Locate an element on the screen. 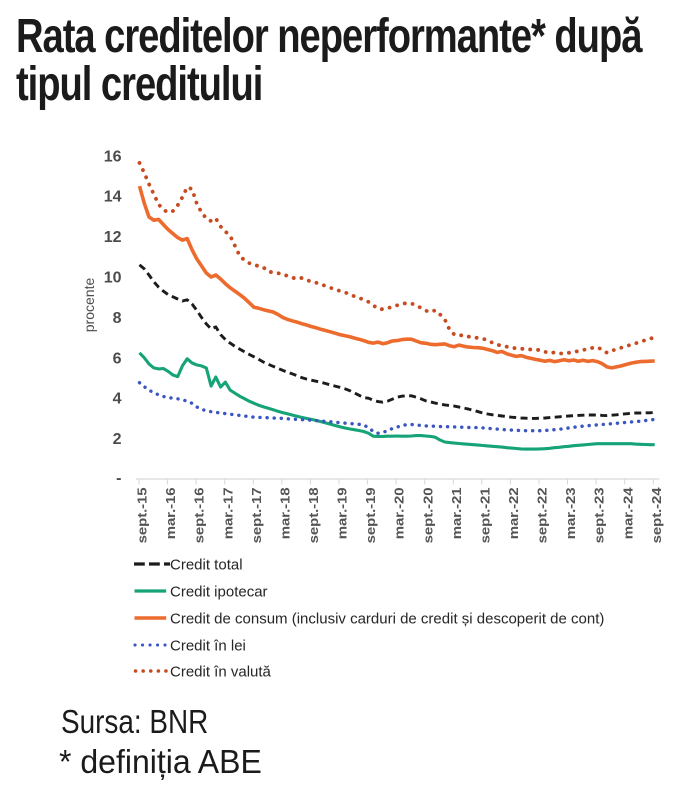 Image resolution: width=699 pixels, height=794 pixels. svg-text: 12 is located at coordinates (113, 237).